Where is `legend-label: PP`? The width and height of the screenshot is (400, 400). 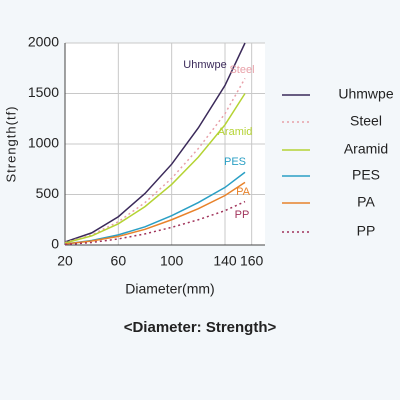 legend-label: PP is located at coordinates (366, 231).